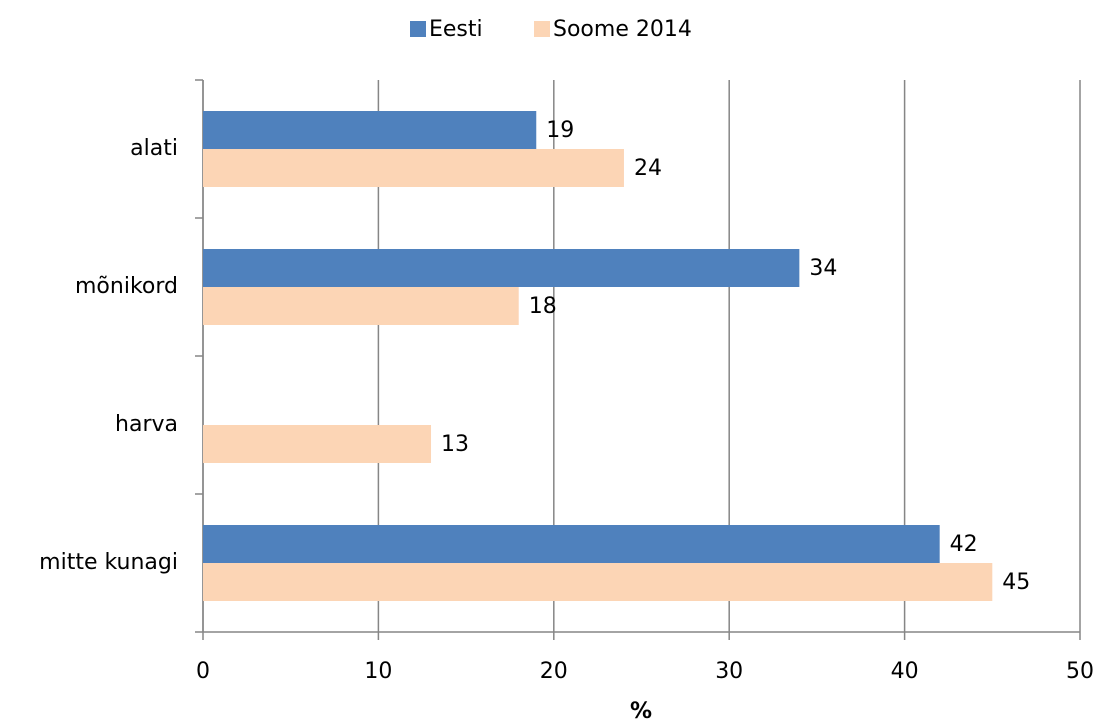 This screenshot has width=1099, height=720. Describe the element at coordinates (964, 544) in the screenshot. I see `value-label: 42` at that location.